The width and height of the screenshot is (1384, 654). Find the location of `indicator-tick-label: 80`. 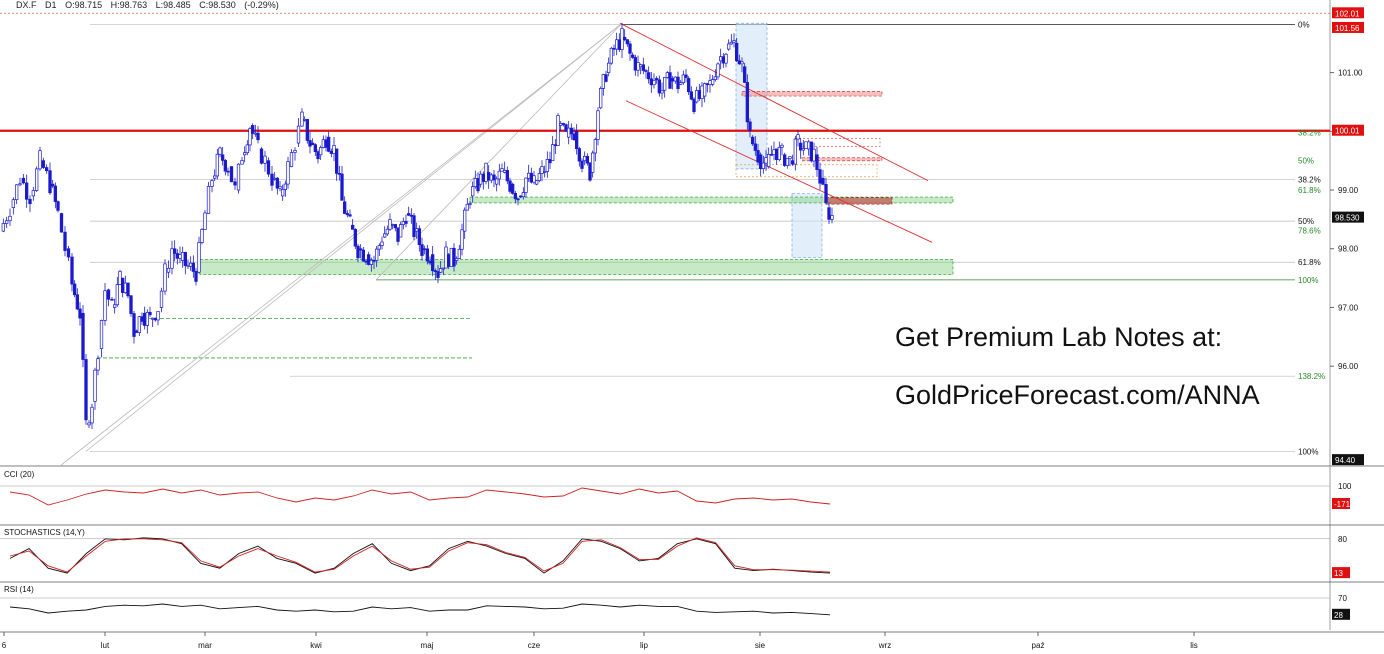

indicator-tick-label: 80 is located at coordinates (1342, 539).